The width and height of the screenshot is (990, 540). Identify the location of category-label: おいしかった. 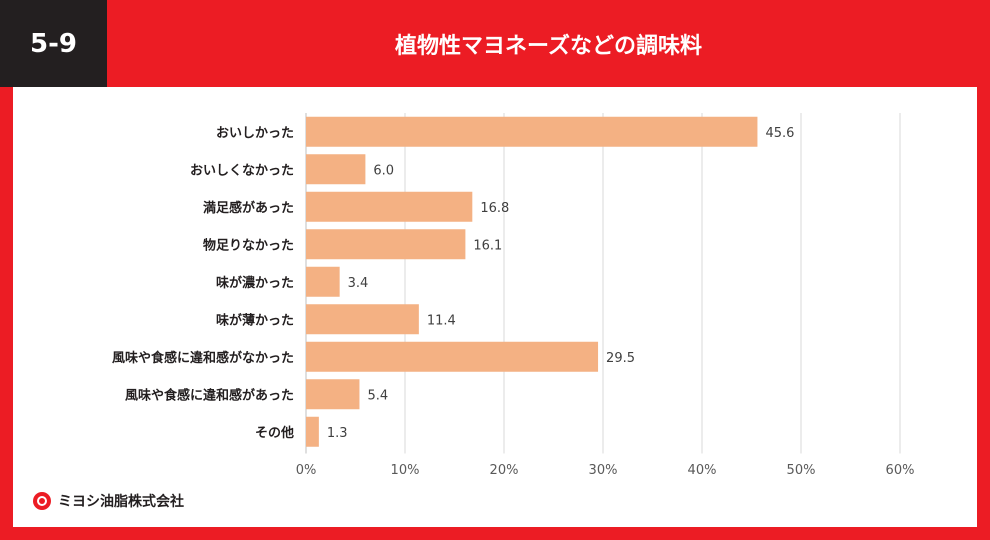
(255, 133).